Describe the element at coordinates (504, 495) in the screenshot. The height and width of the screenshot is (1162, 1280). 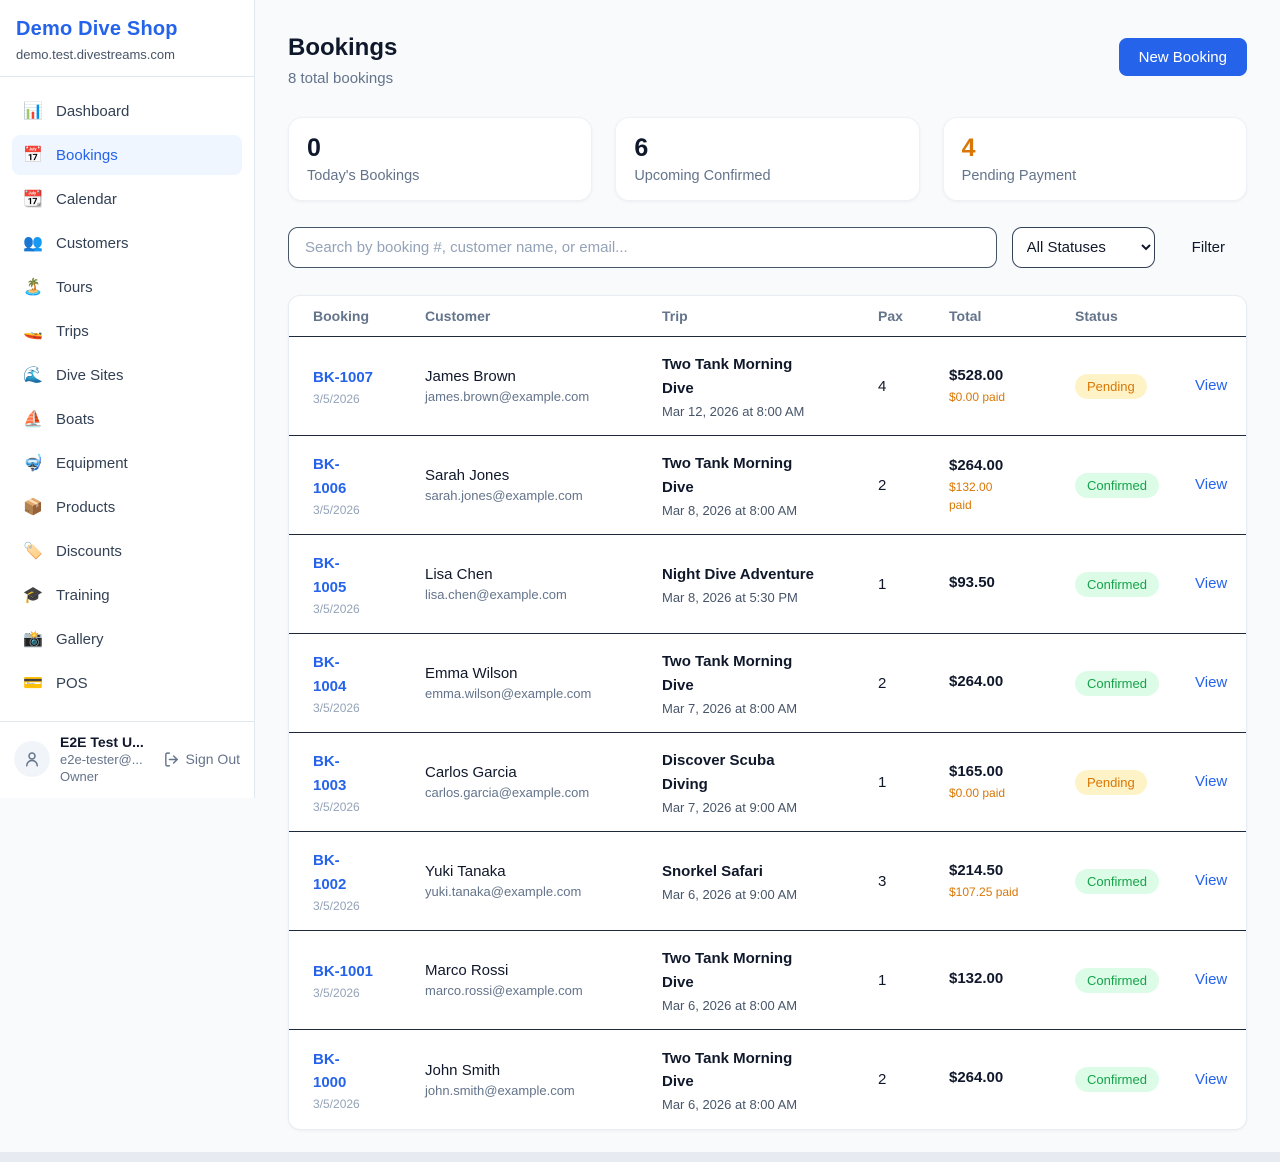
I see `customer-email: sarah.jones@example.com` at that location.